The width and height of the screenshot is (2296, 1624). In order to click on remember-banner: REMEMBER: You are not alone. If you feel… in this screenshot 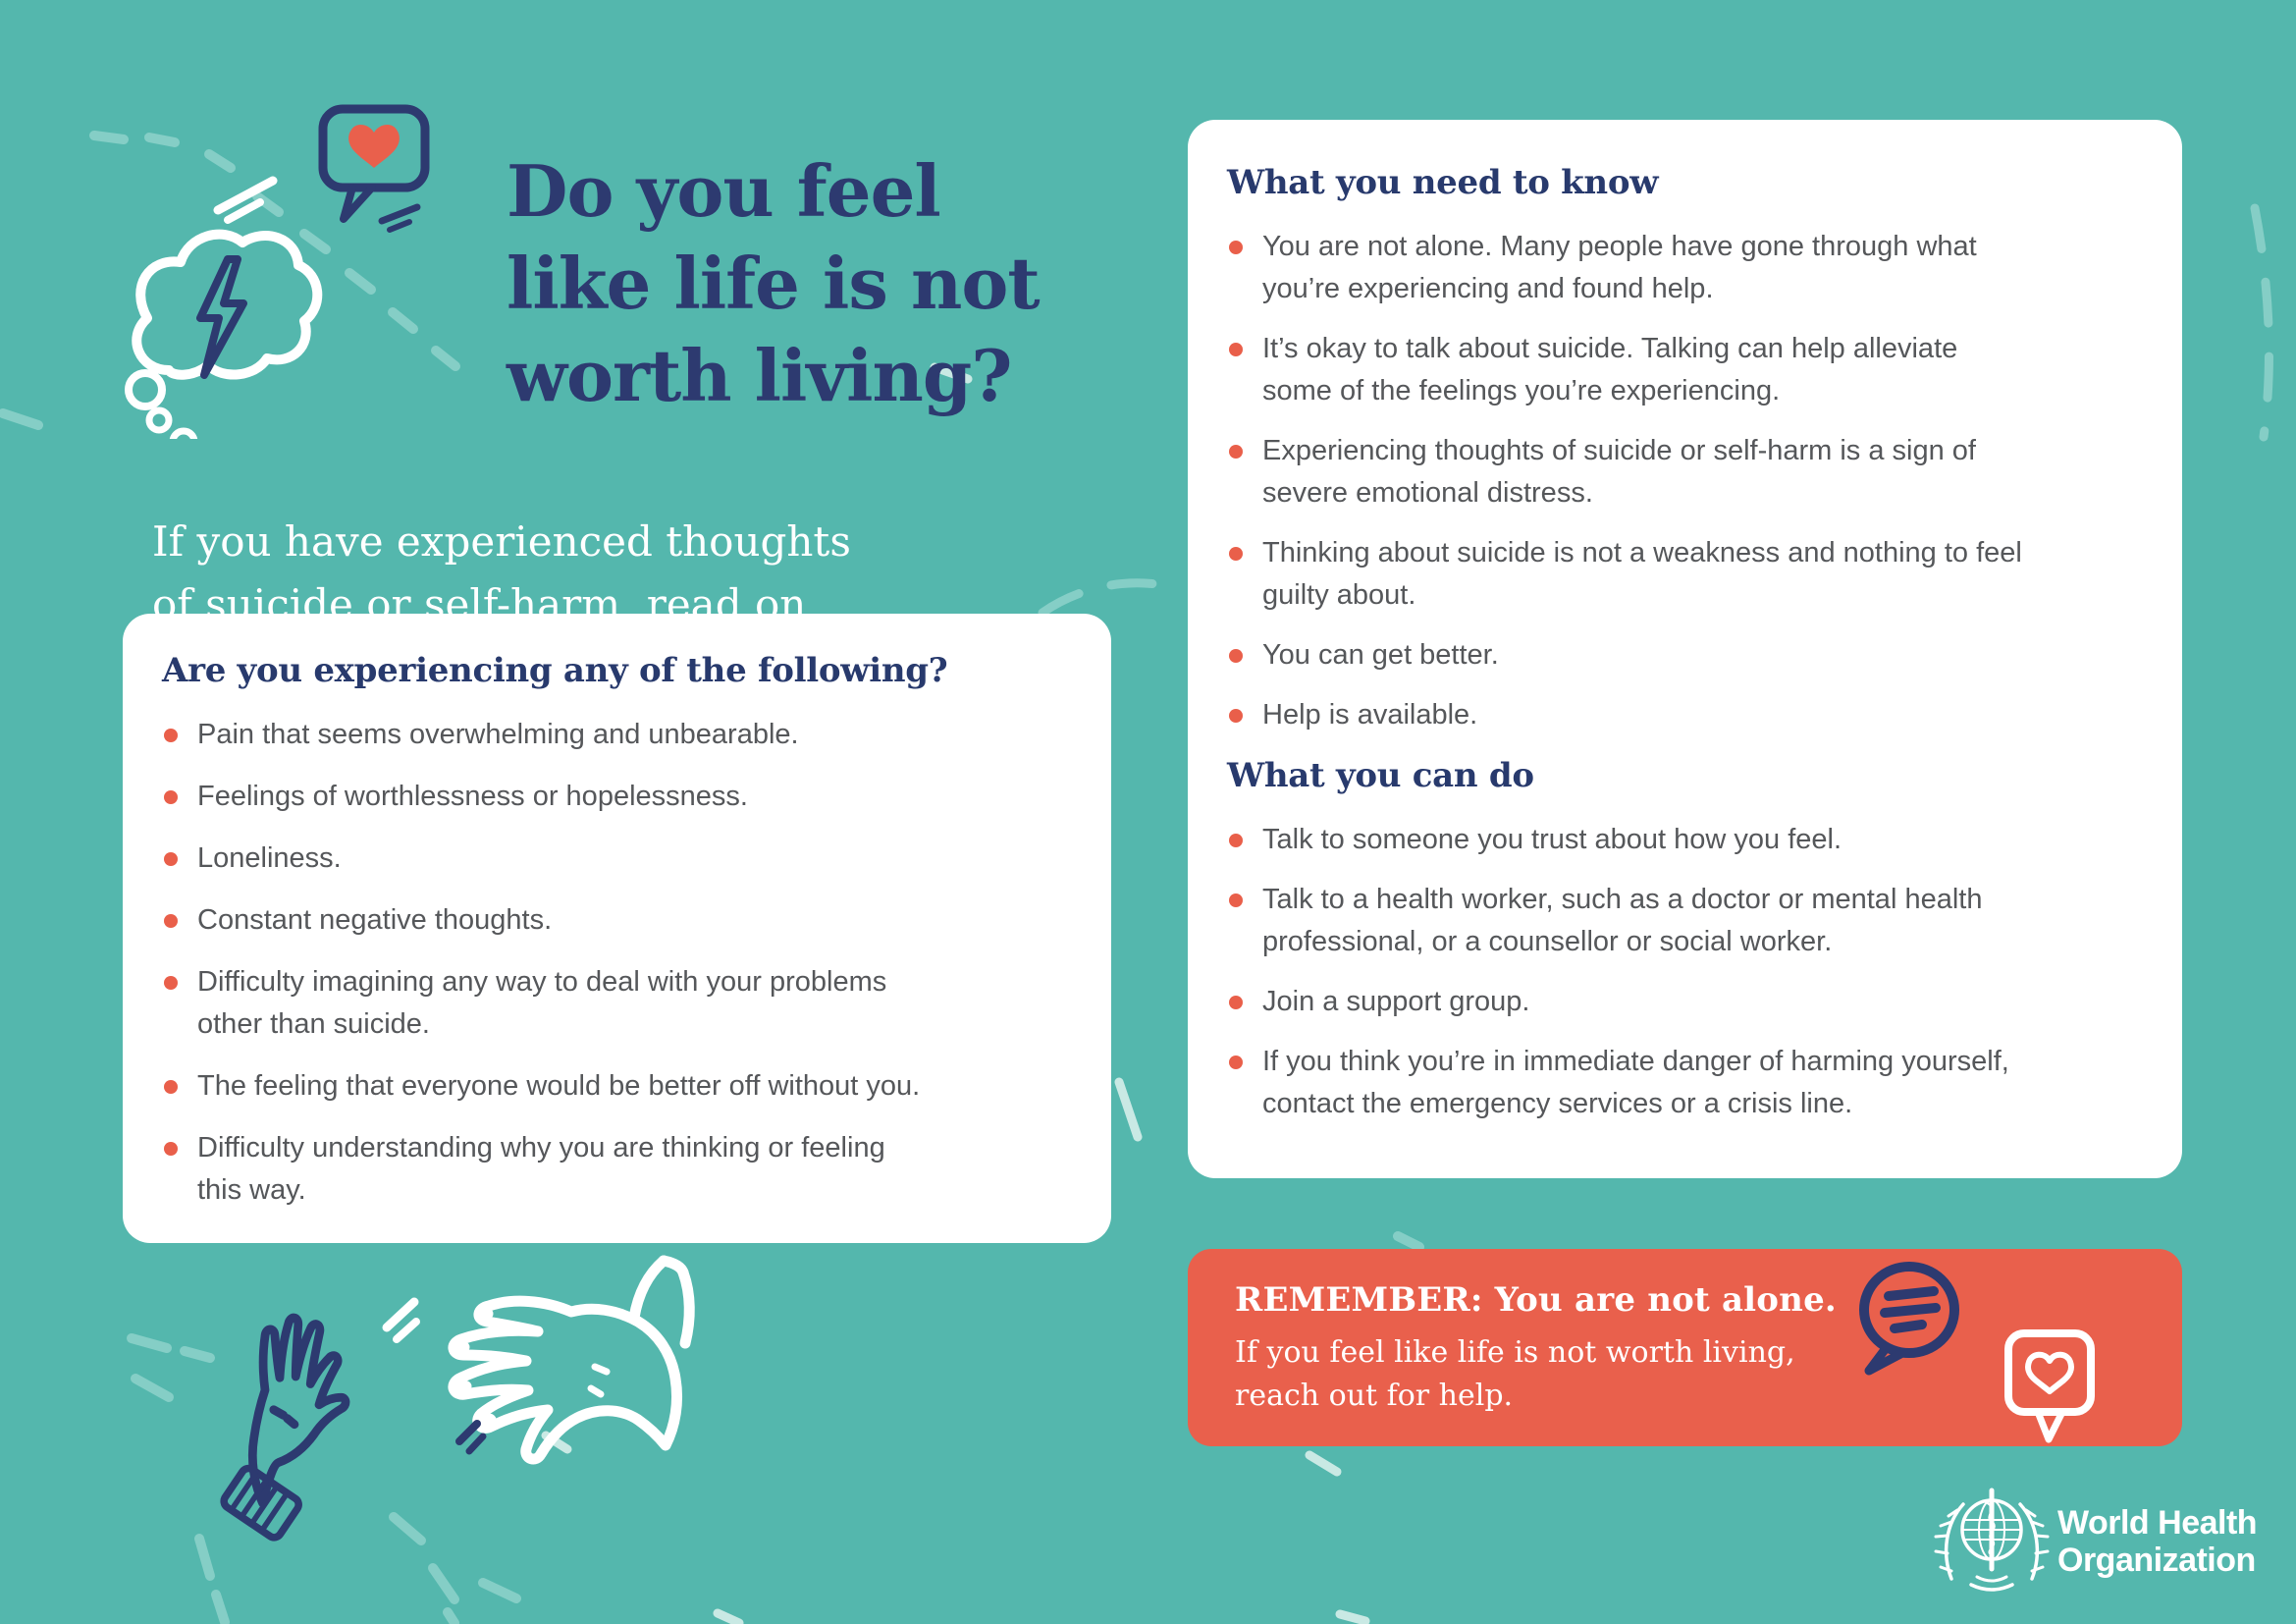, I will do `click(1685, 1347)`.